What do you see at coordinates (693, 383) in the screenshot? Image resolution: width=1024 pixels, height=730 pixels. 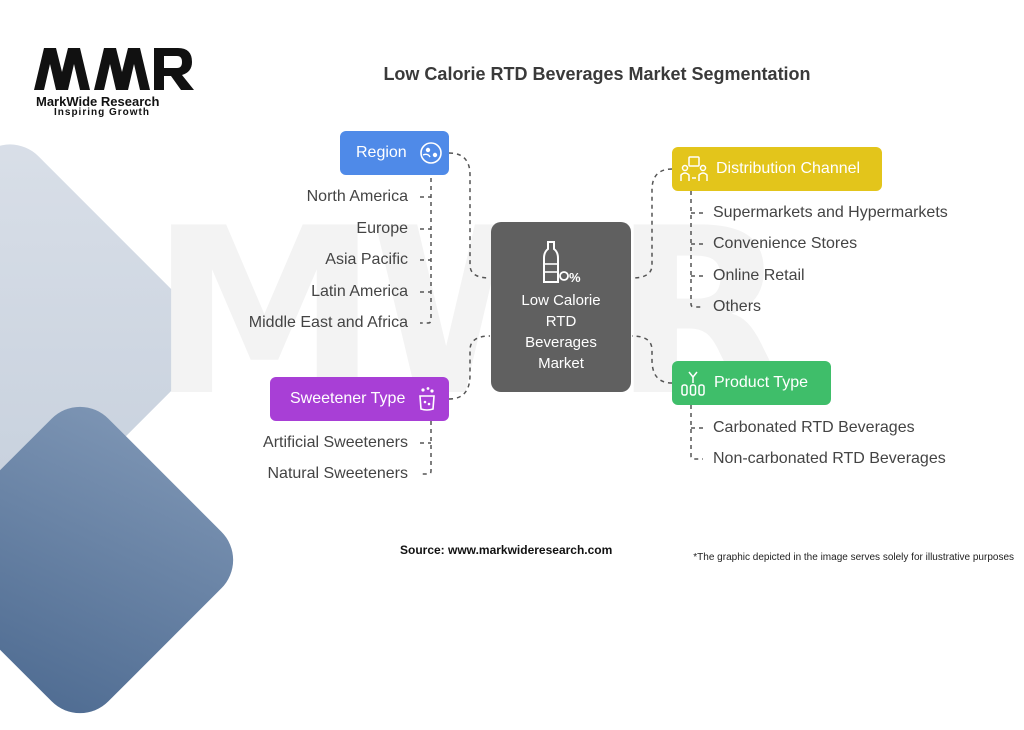 I see `product-bottles-icon` at bounding box center [693, 383].